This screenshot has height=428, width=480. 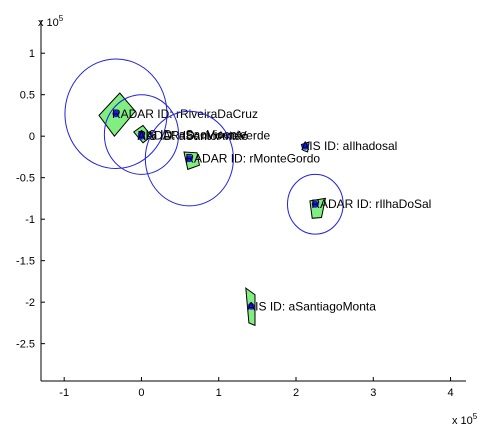 What do you see at coordinates (27, 96) in the screenshot?
I see `y-tick-label: 0.5` at bounding box center [27, 96].